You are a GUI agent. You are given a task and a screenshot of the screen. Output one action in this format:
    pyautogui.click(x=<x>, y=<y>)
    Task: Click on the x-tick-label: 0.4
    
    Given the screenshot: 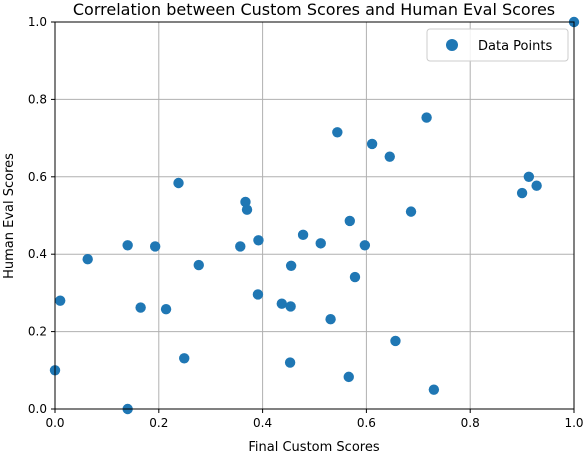 What is the action you would take?
    pyautogui.click(x=262, y=423)
    